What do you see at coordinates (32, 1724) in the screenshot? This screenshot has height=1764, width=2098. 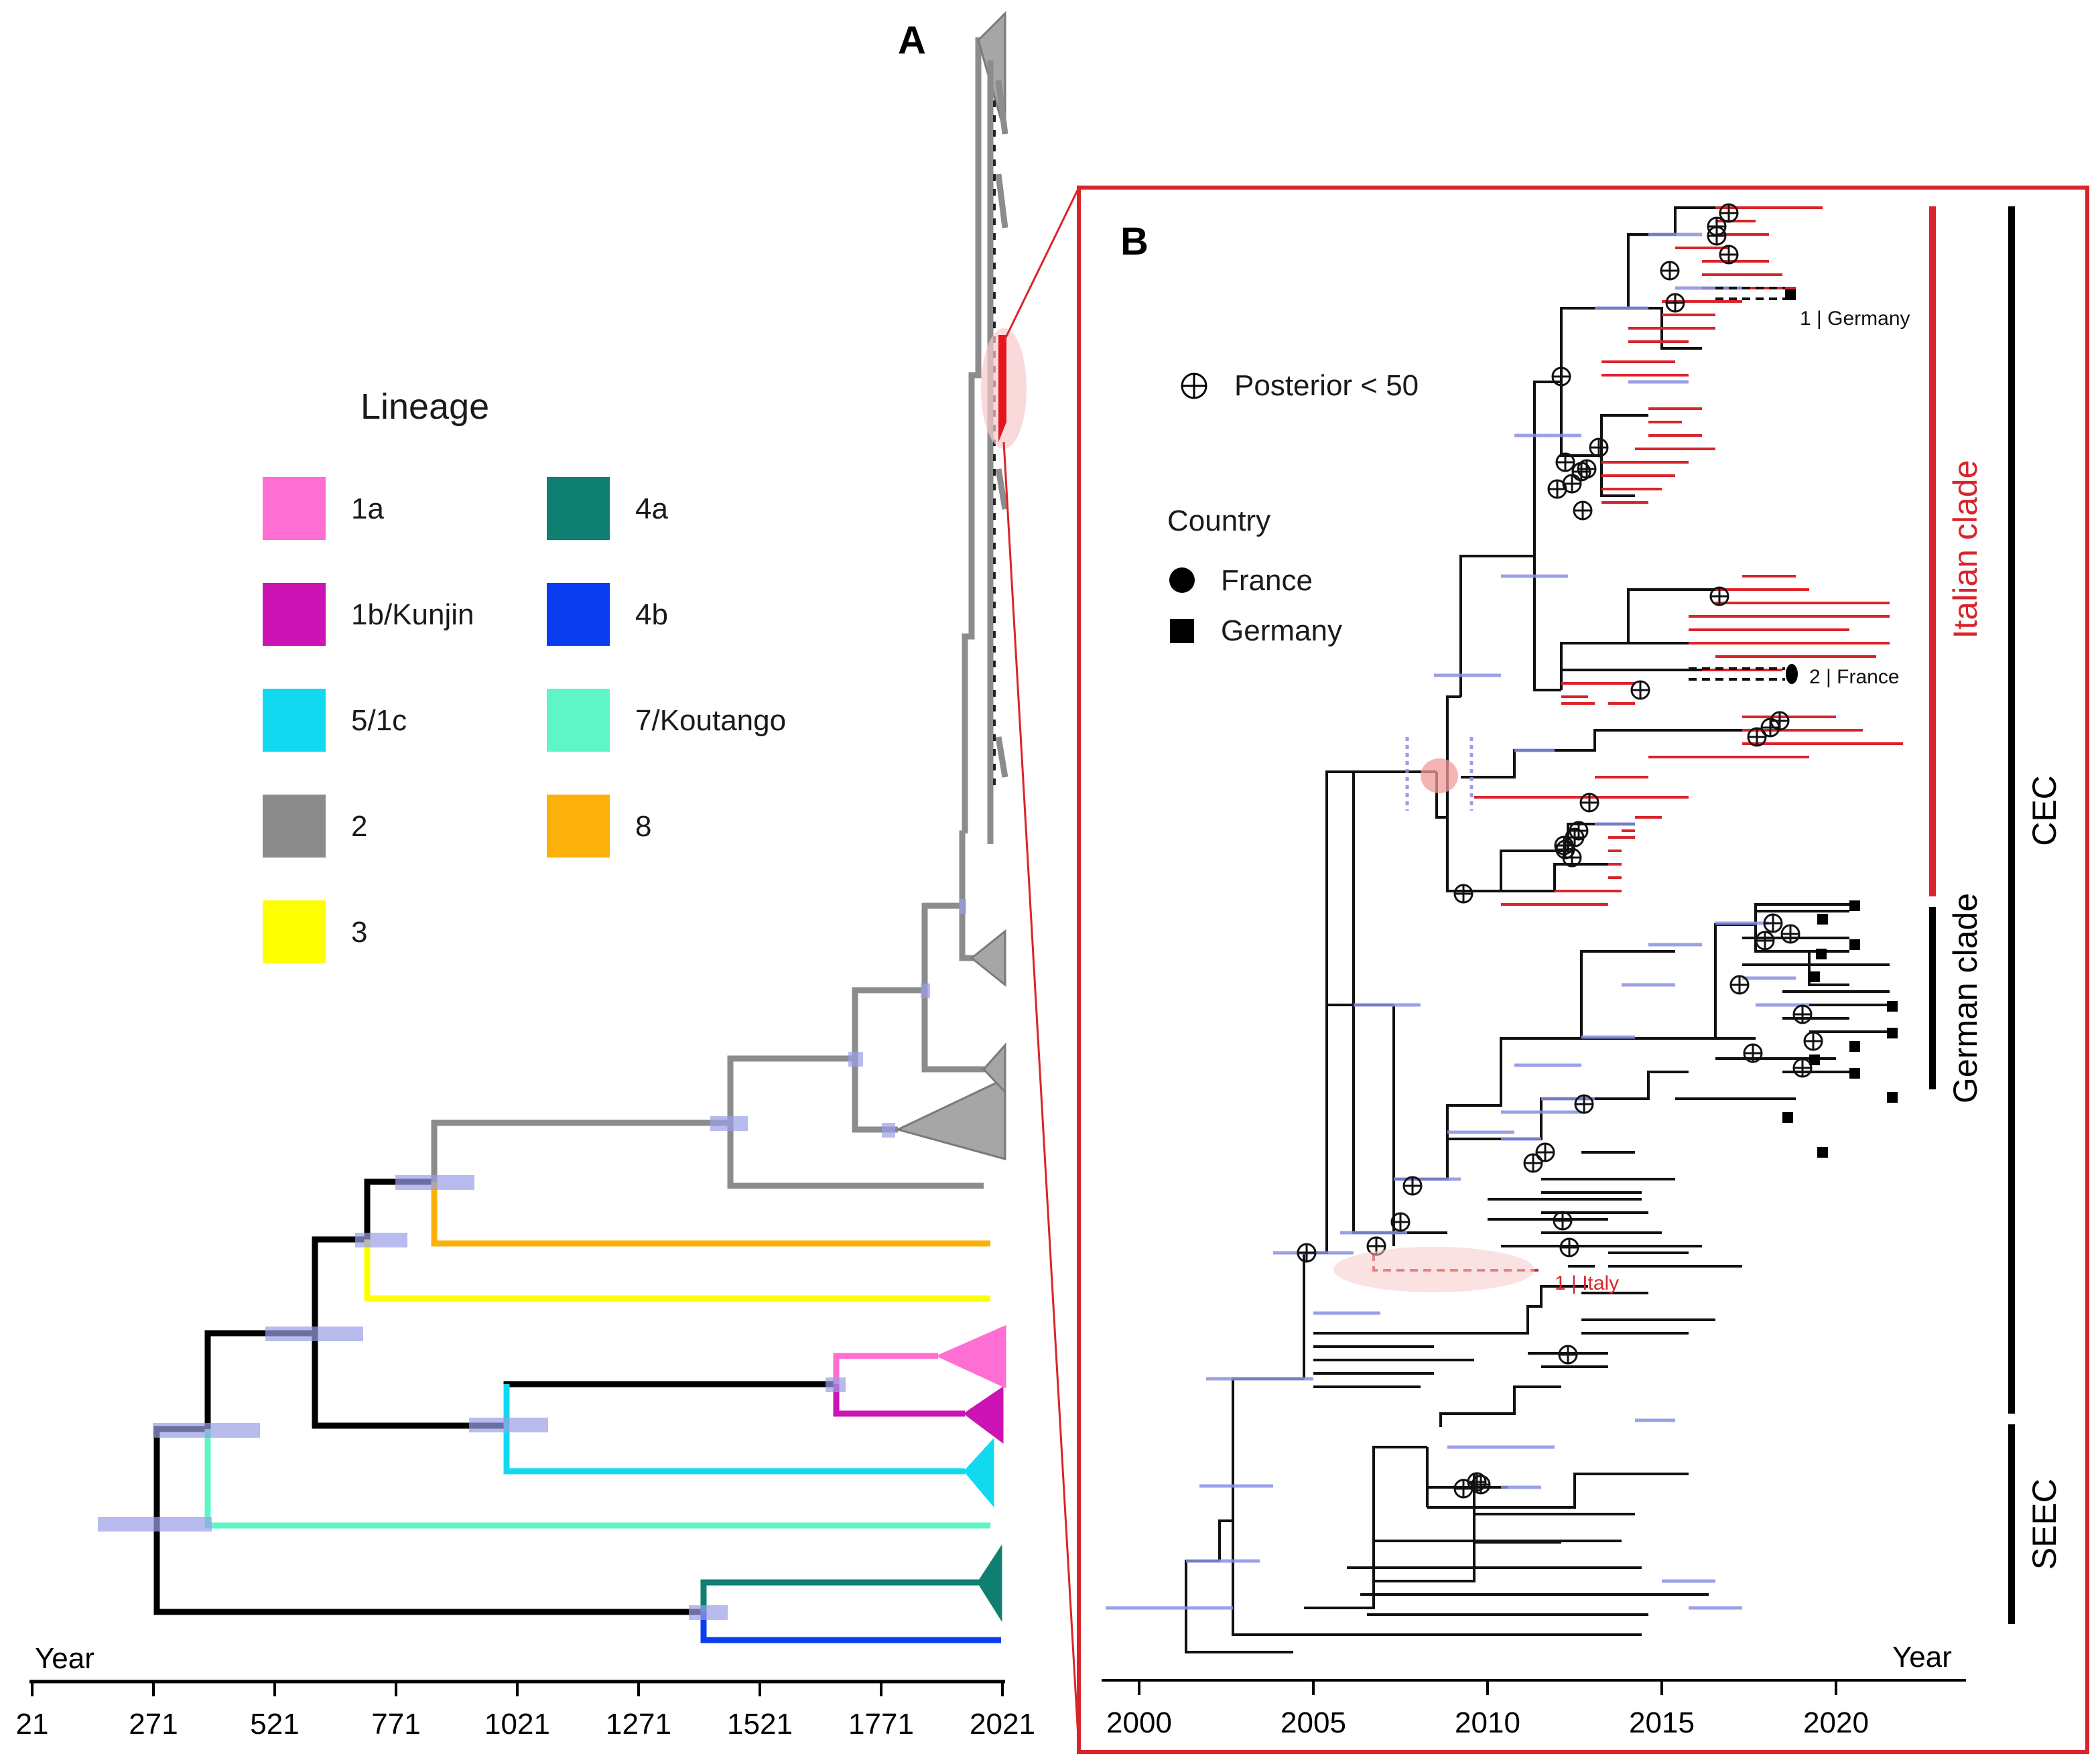 I see `axis-tick-label: 21` at bounding box center [32, 1724].